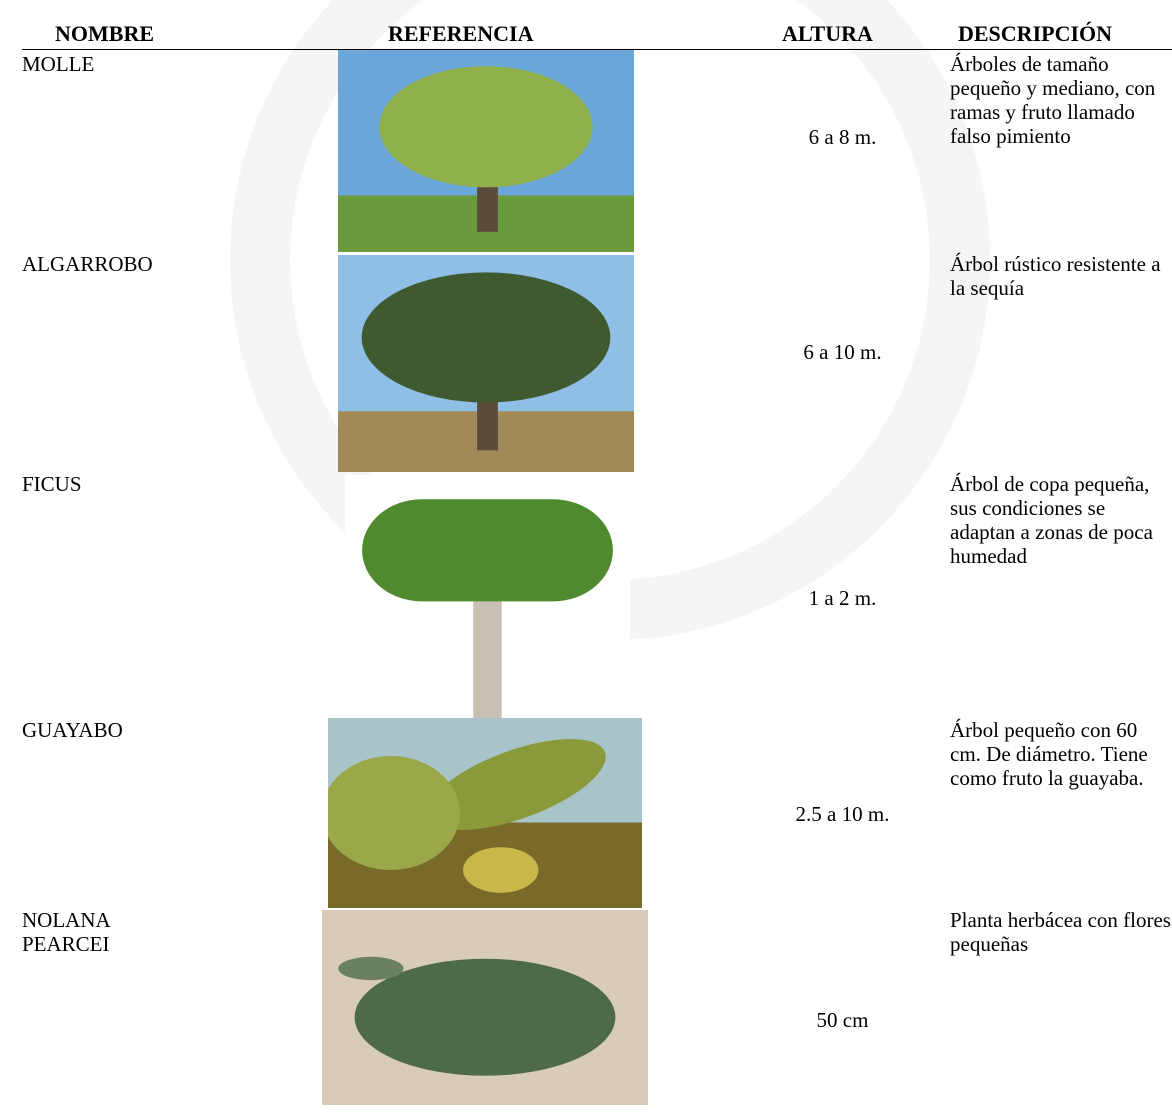 This screenshot has height=1115, width=1172. I want to click on header-descripcion: DESCRIPCIÓN, so click(1035, 33).